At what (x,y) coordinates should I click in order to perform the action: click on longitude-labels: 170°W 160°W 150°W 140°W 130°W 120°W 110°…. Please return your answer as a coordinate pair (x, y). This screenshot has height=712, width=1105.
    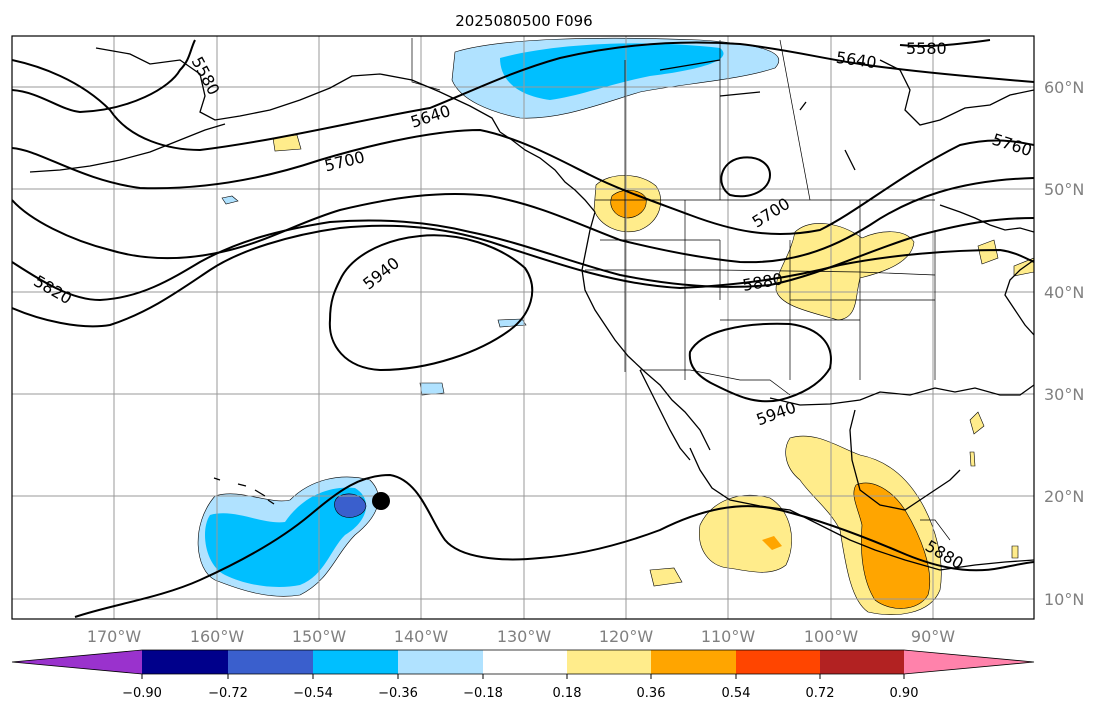
    Looking at the image, I should click on (521, 636).